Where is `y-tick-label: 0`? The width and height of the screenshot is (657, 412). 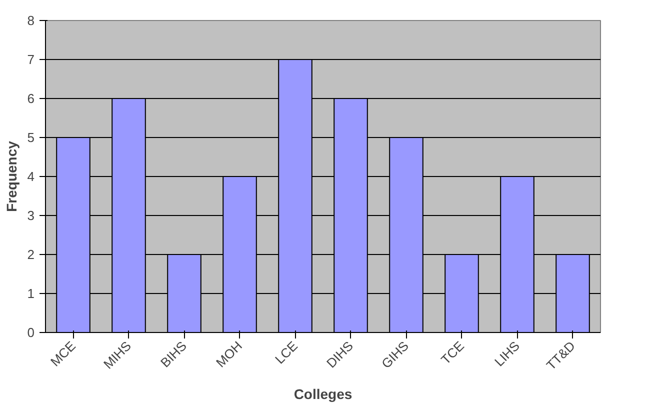 y-tick-label: 0 is located at coordinates (31, 332).